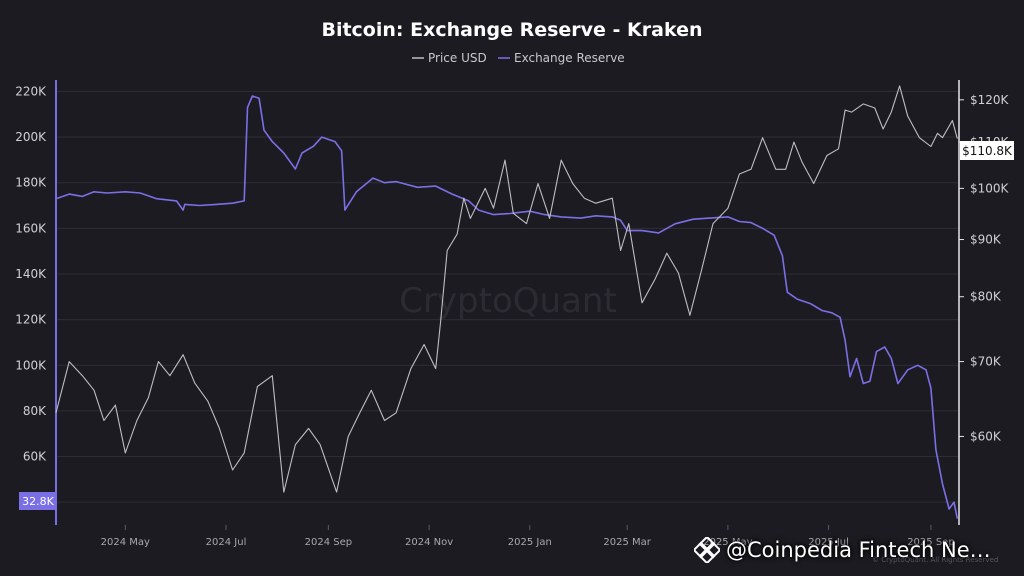  What do you see at coordinates (31, 320) in the screenshot?
I see `left-tick-label: 120K` at bounding box center [31, 320].